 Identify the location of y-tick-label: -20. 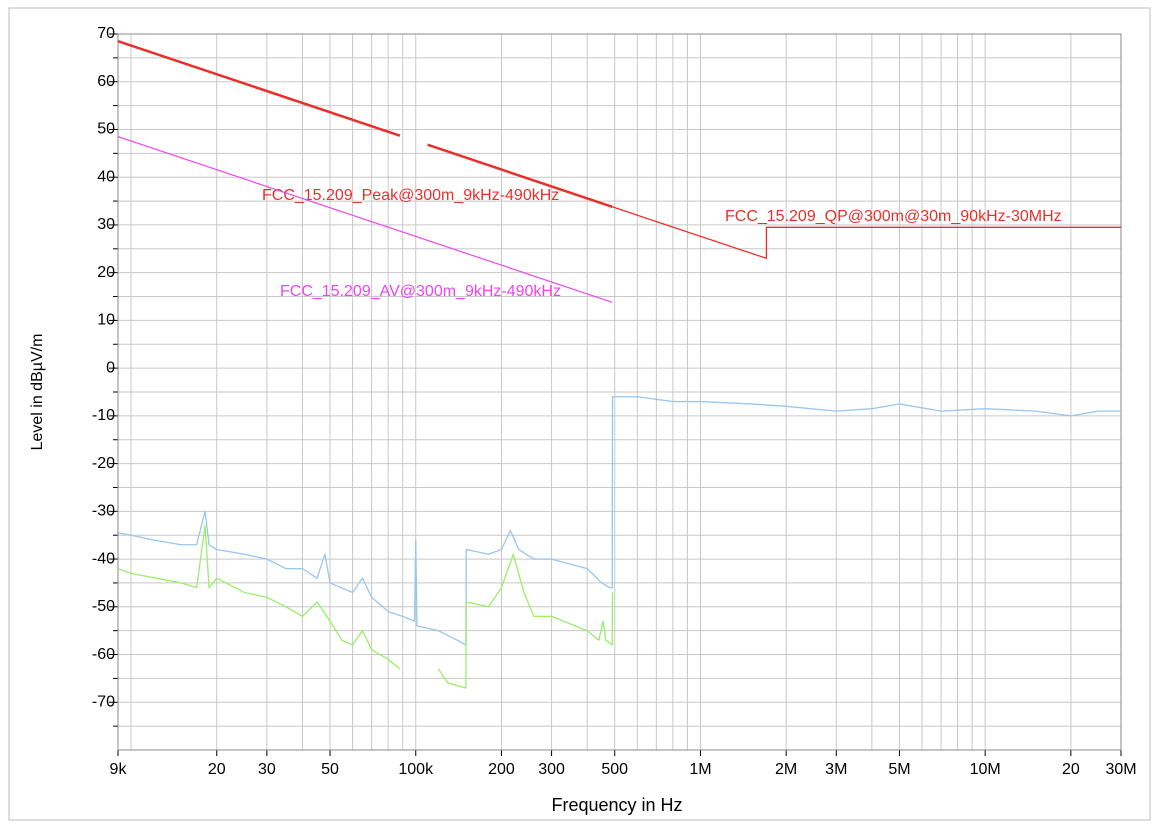
(103, 463).